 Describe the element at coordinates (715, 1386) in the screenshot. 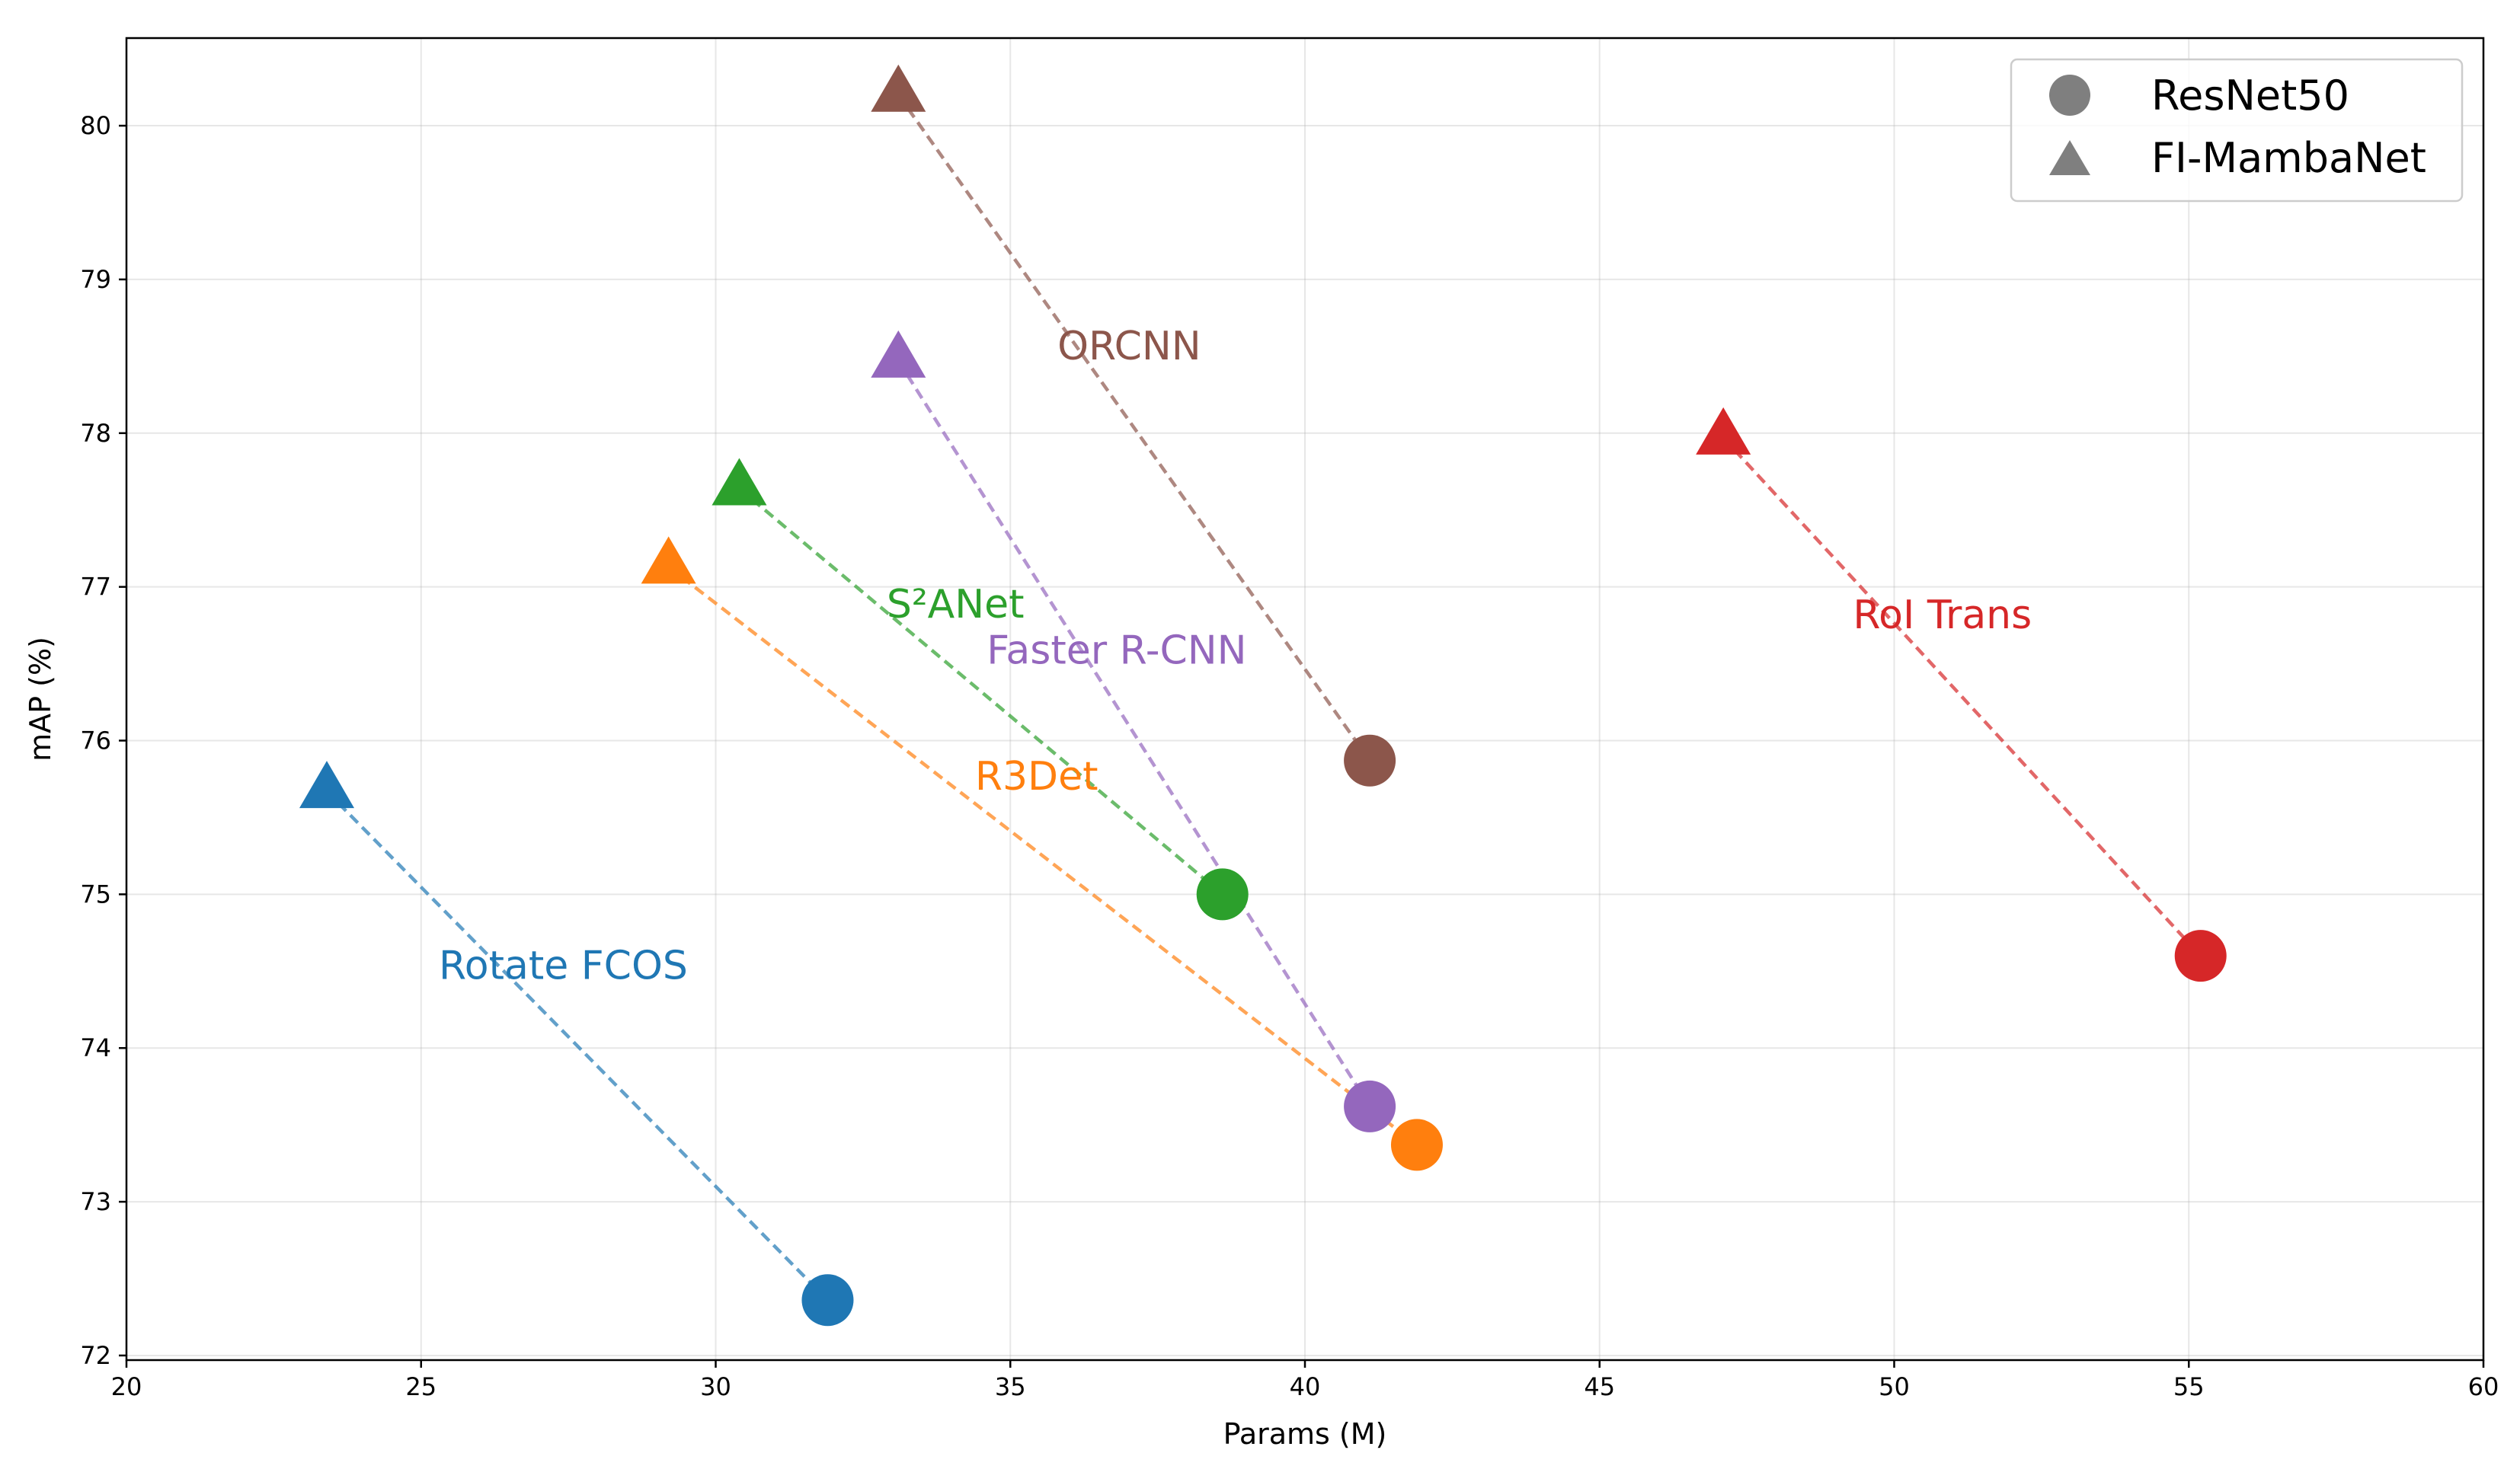

I see `x-tick-label: 30` at that location.